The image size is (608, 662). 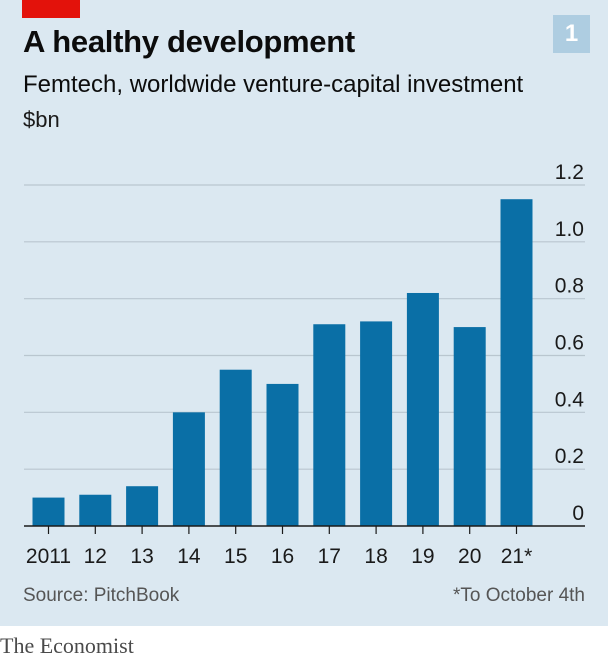 I want to click on chart-number-badge: 1, so click(x=571, y=34).